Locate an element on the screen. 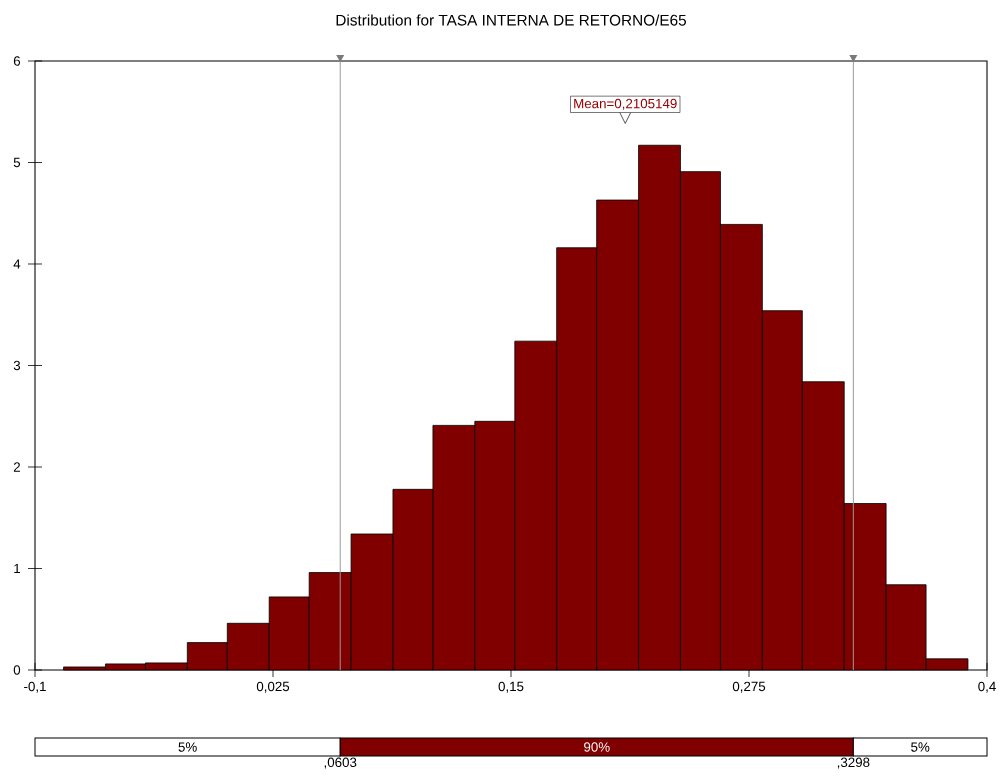 This screenshot has height=776, width=1002. y-tick-label: 4 is located at coordinates (17, 264).